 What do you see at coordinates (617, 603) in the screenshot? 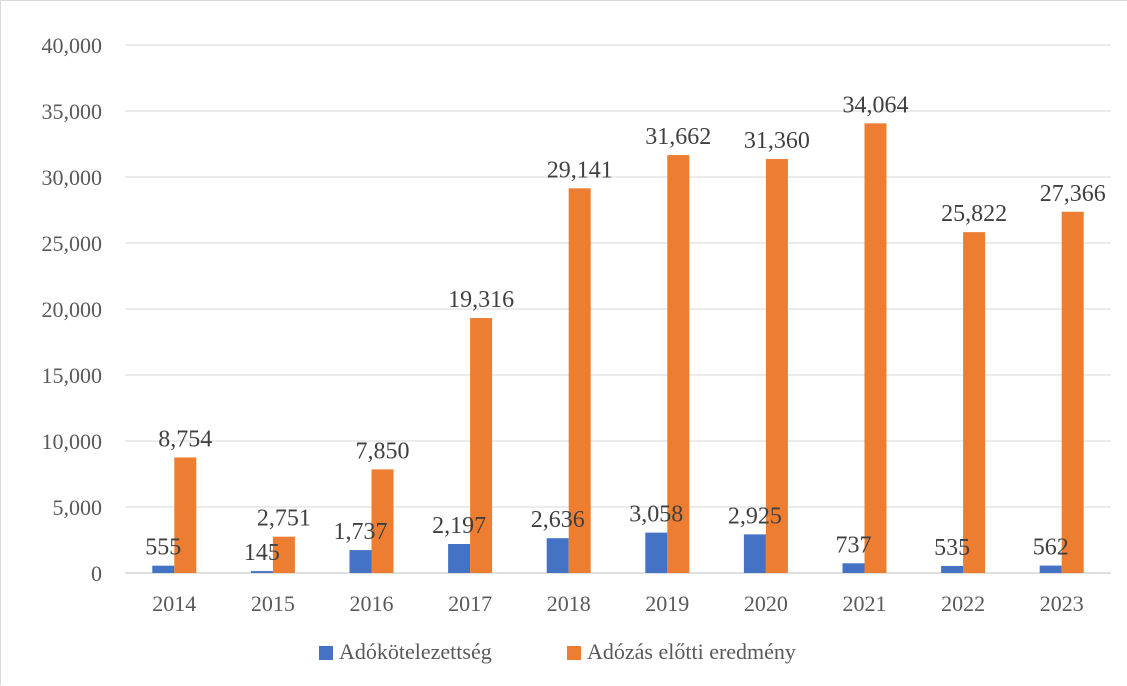
I see `x-axis: 2014 2015 2016 2017 2018 2019 2020 2021 2022 2023` at bounding box center [617, 603].